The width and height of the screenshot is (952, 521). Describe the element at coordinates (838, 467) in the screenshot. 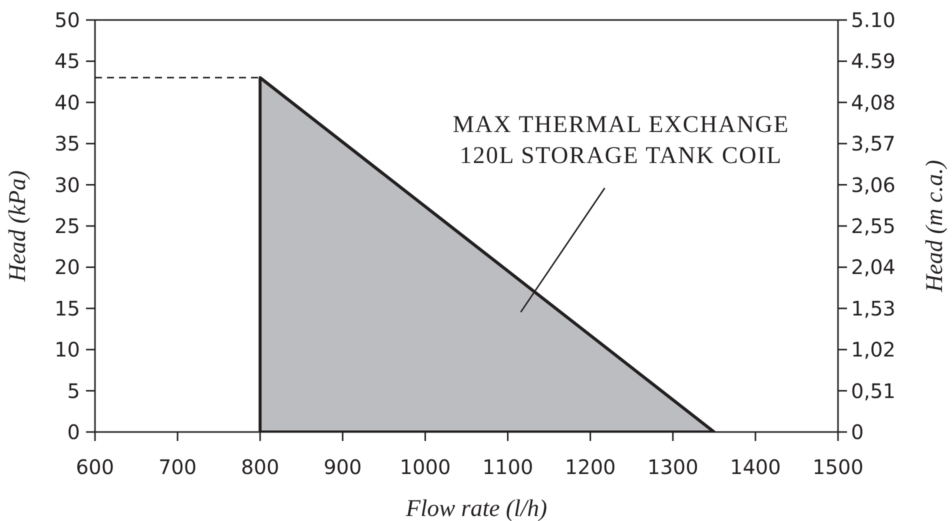

I see `x-tick-label: 1500` at that location.